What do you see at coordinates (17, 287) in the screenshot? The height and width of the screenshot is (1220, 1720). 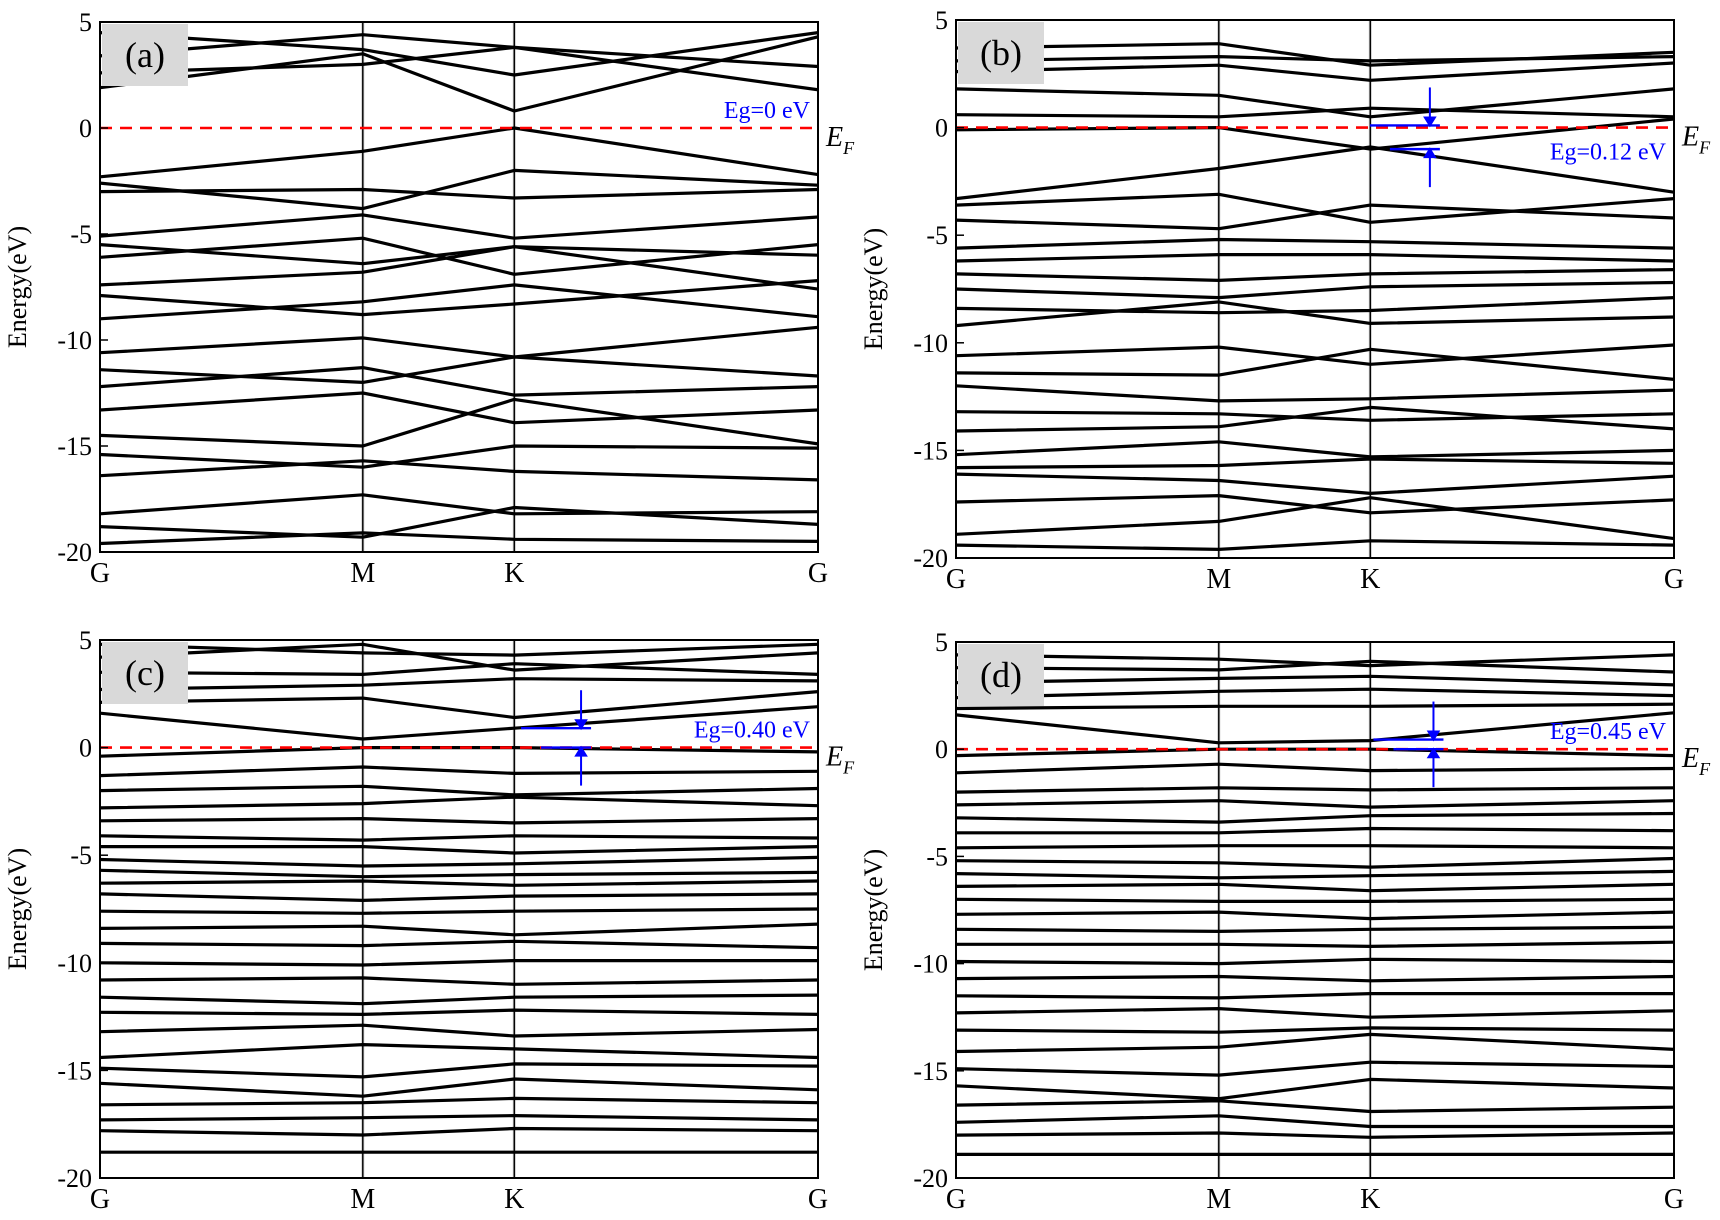 I see `y-axis-label: Energy(eV)` at bounding box center [17, 287].